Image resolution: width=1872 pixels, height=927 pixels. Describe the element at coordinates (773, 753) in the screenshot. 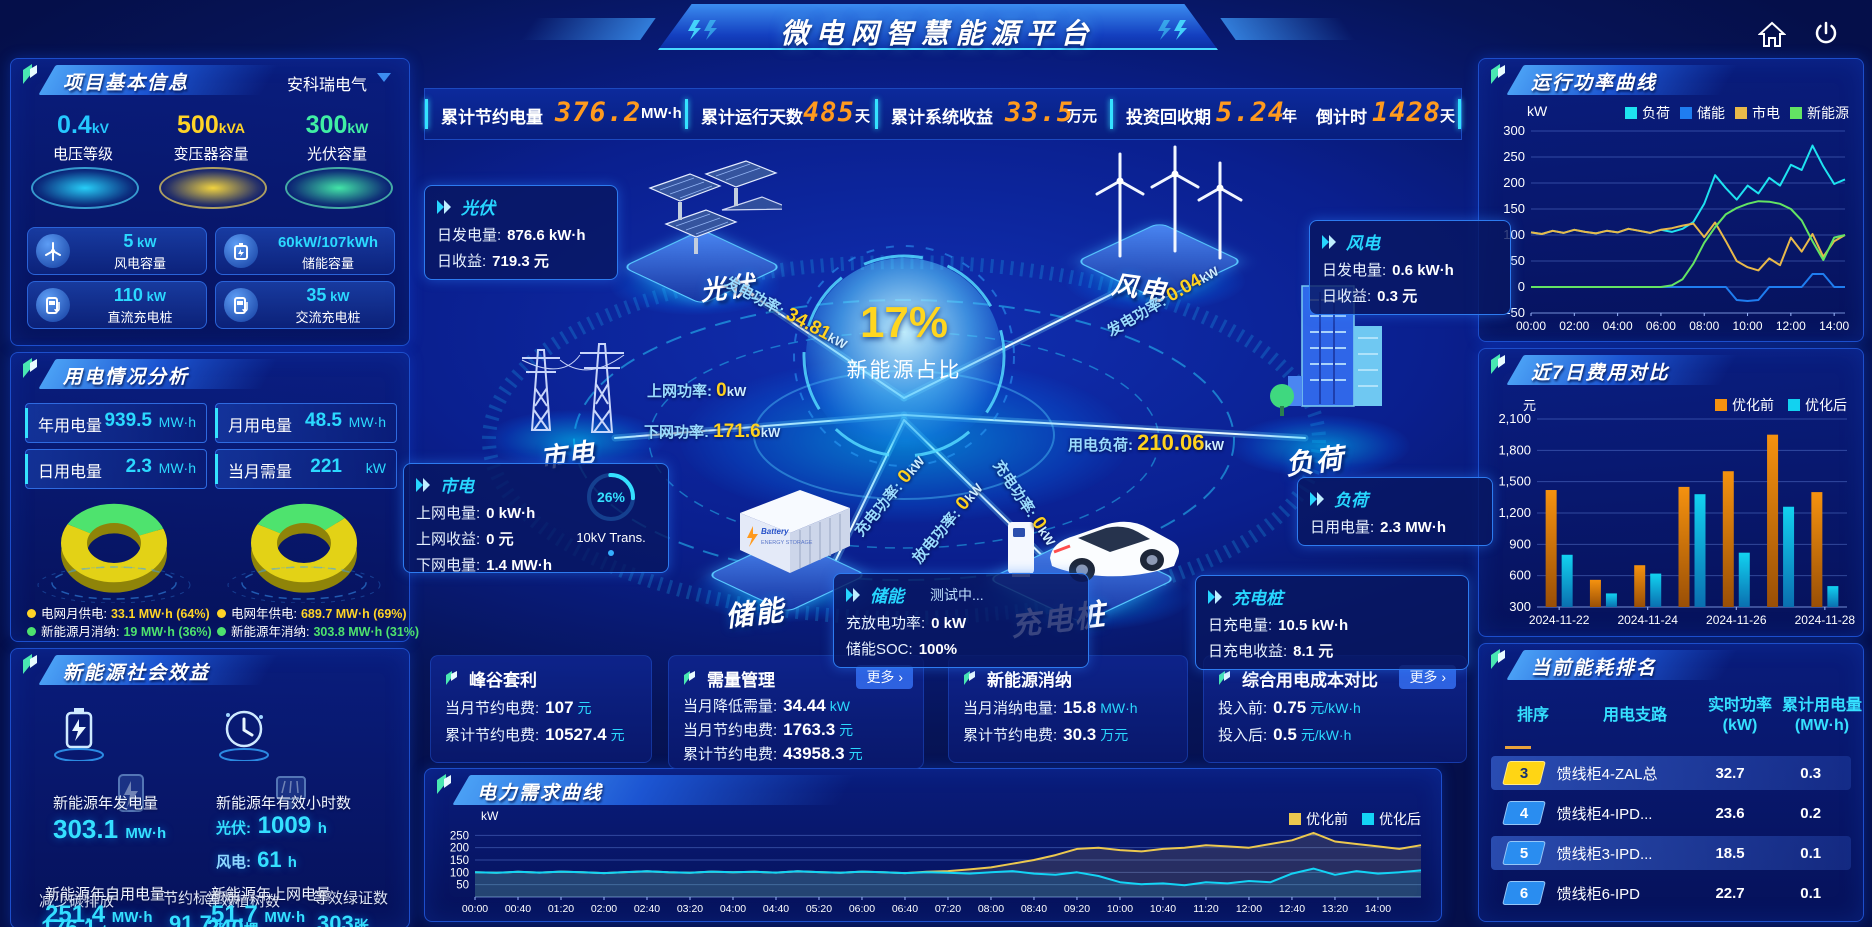

I see `card-row: 累计节约电费: 43958.3 元` at that location.